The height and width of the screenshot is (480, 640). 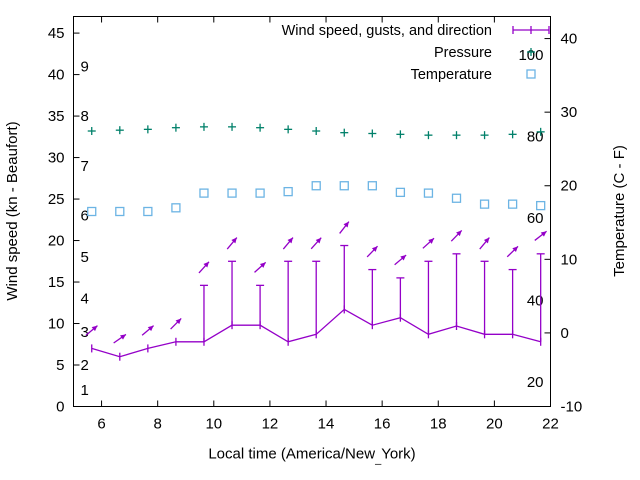 I want to click on beaufort-label: 5, so click(x=85, y=257).